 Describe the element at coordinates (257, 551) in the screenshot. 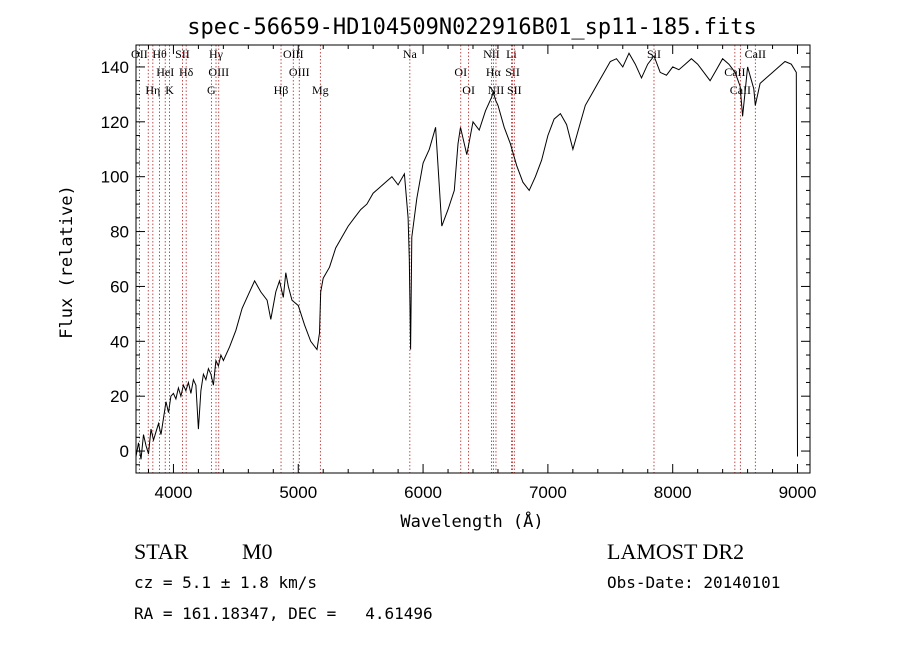

I see `object-subclass: M0` at that location.